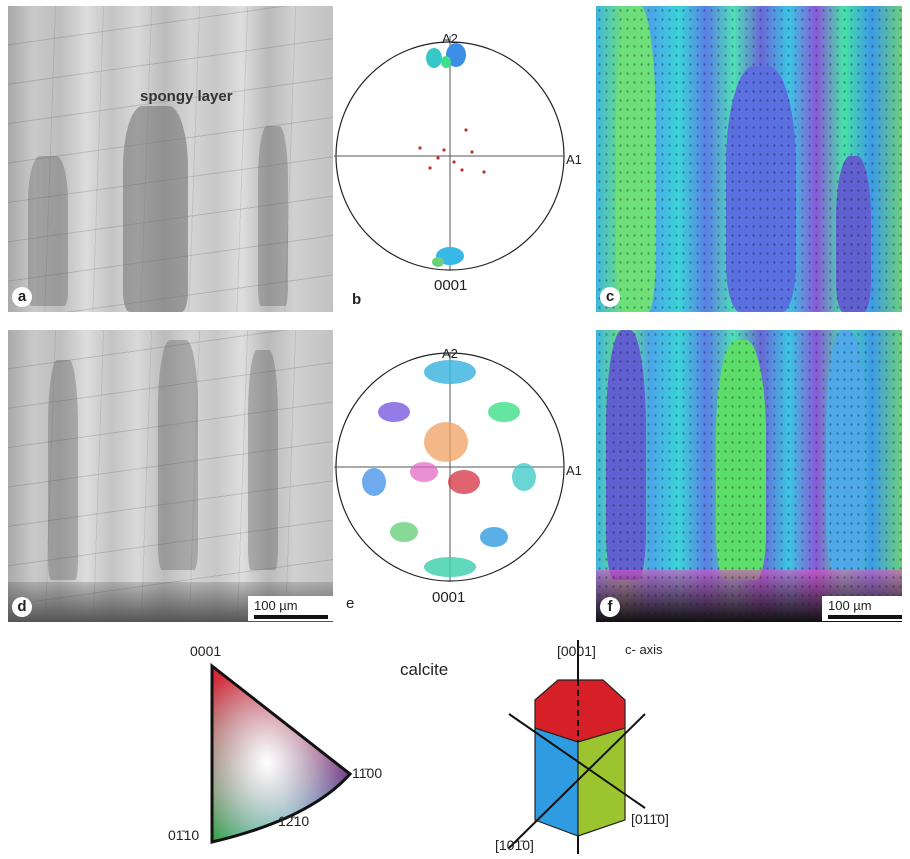  Describe the element at coordinates (574, 470) in the screenshot. I see `e-axis-a1: A1` at that location.